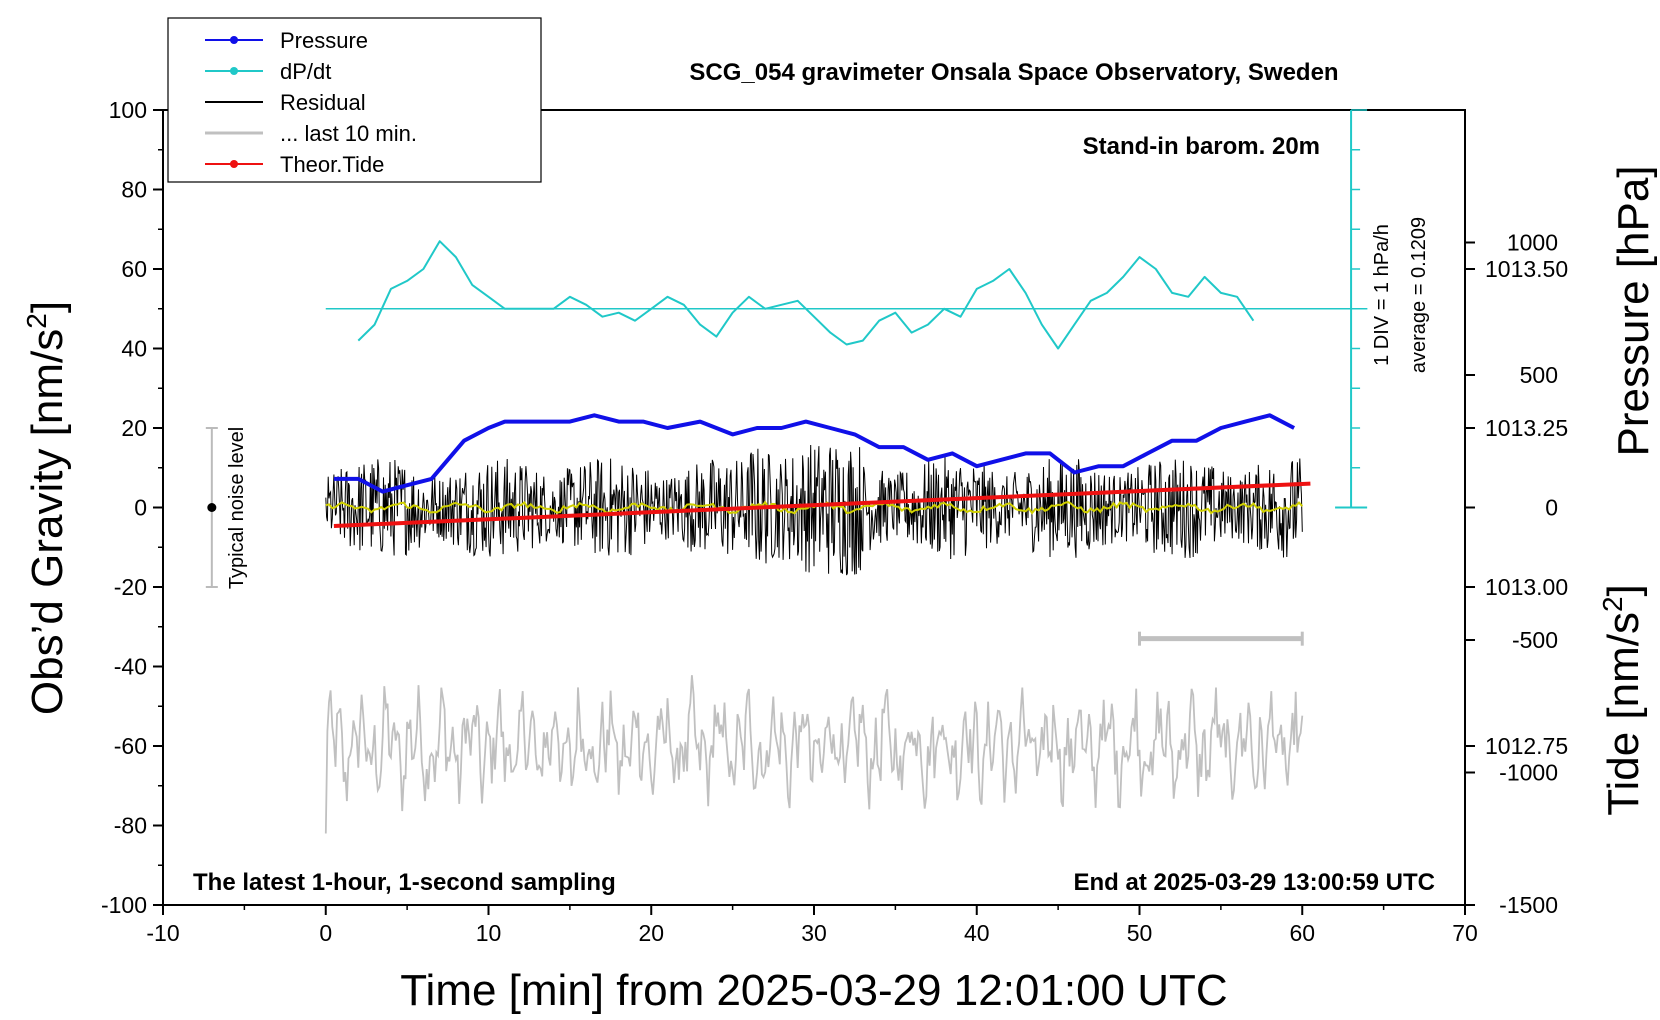  What do you see at coordinates (1526, 587) in the screenshot?
I see `pressure-tick-label: 1013.00` at bounding box center [1526, 587].